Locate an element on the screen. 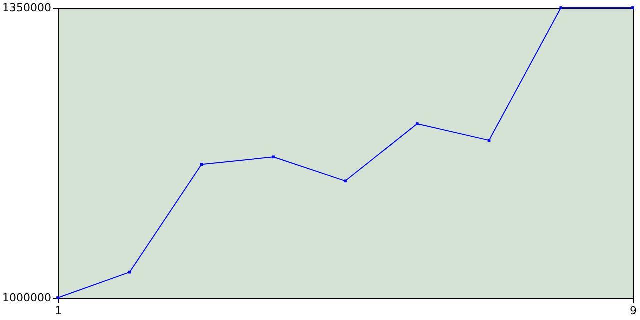 The image size is (640, 320). y-tick-label: 1350000 is located at coordinates (27, 8).